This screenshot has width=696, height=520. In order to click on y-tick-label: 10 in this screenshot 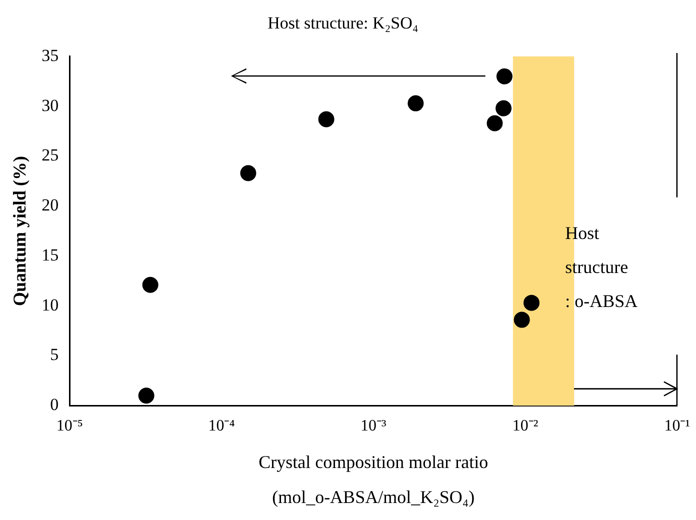, I will do `click(50, 304)`.